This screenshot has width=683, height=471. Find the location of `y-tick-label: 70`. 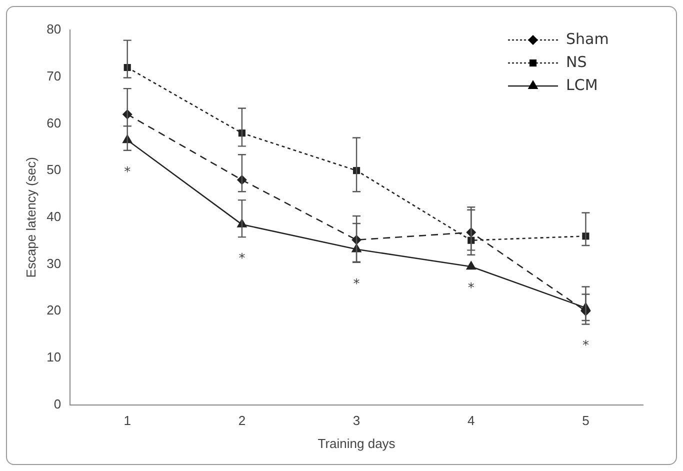

y-tick-label: 70 is located at coordinates (54, 76).